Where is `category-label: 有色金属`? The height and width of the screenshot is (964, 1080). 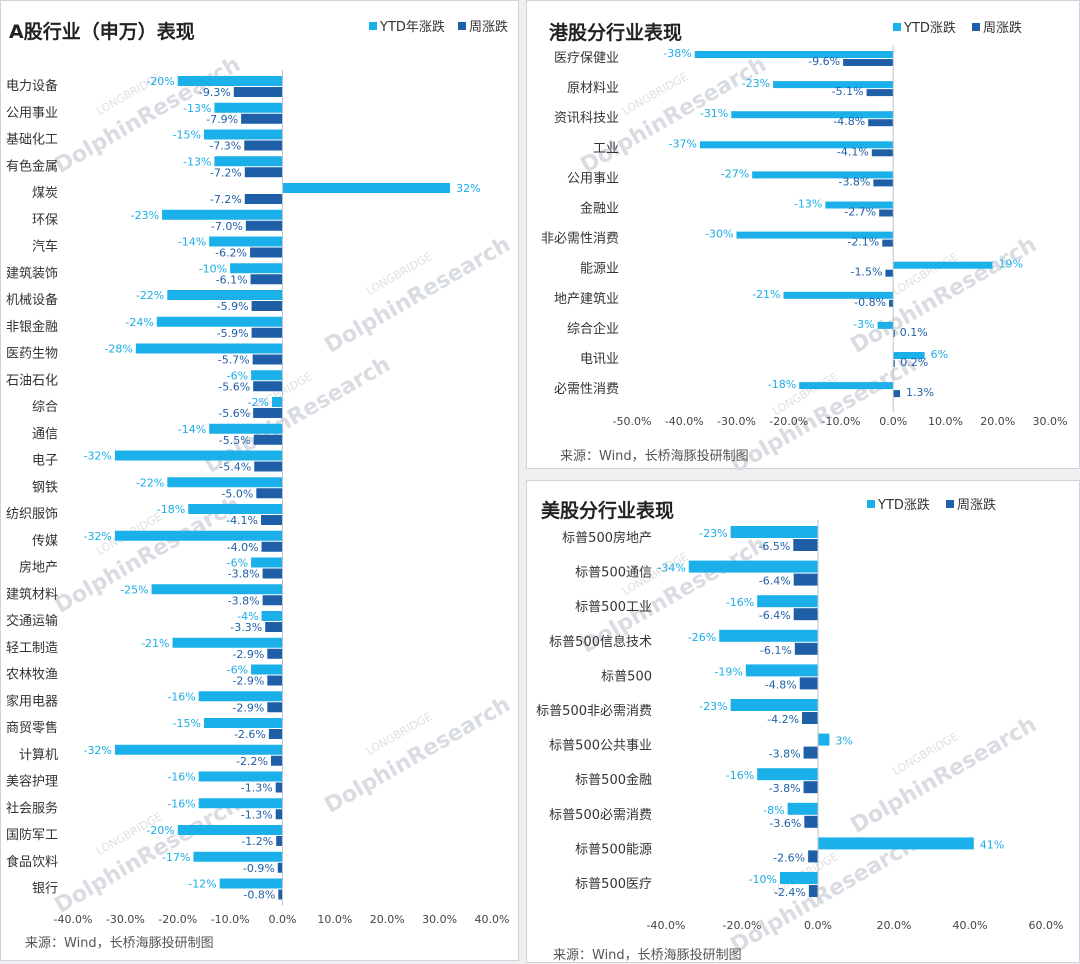
category-label: 有色金属 is located at coordinates (32, 166).